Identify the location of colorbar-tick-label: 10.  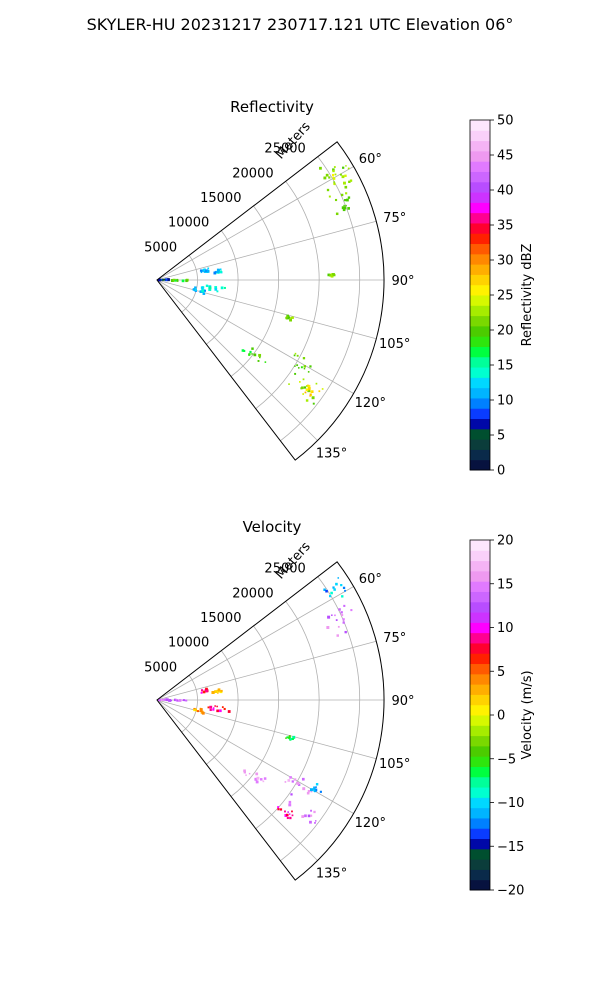
(505, 401).